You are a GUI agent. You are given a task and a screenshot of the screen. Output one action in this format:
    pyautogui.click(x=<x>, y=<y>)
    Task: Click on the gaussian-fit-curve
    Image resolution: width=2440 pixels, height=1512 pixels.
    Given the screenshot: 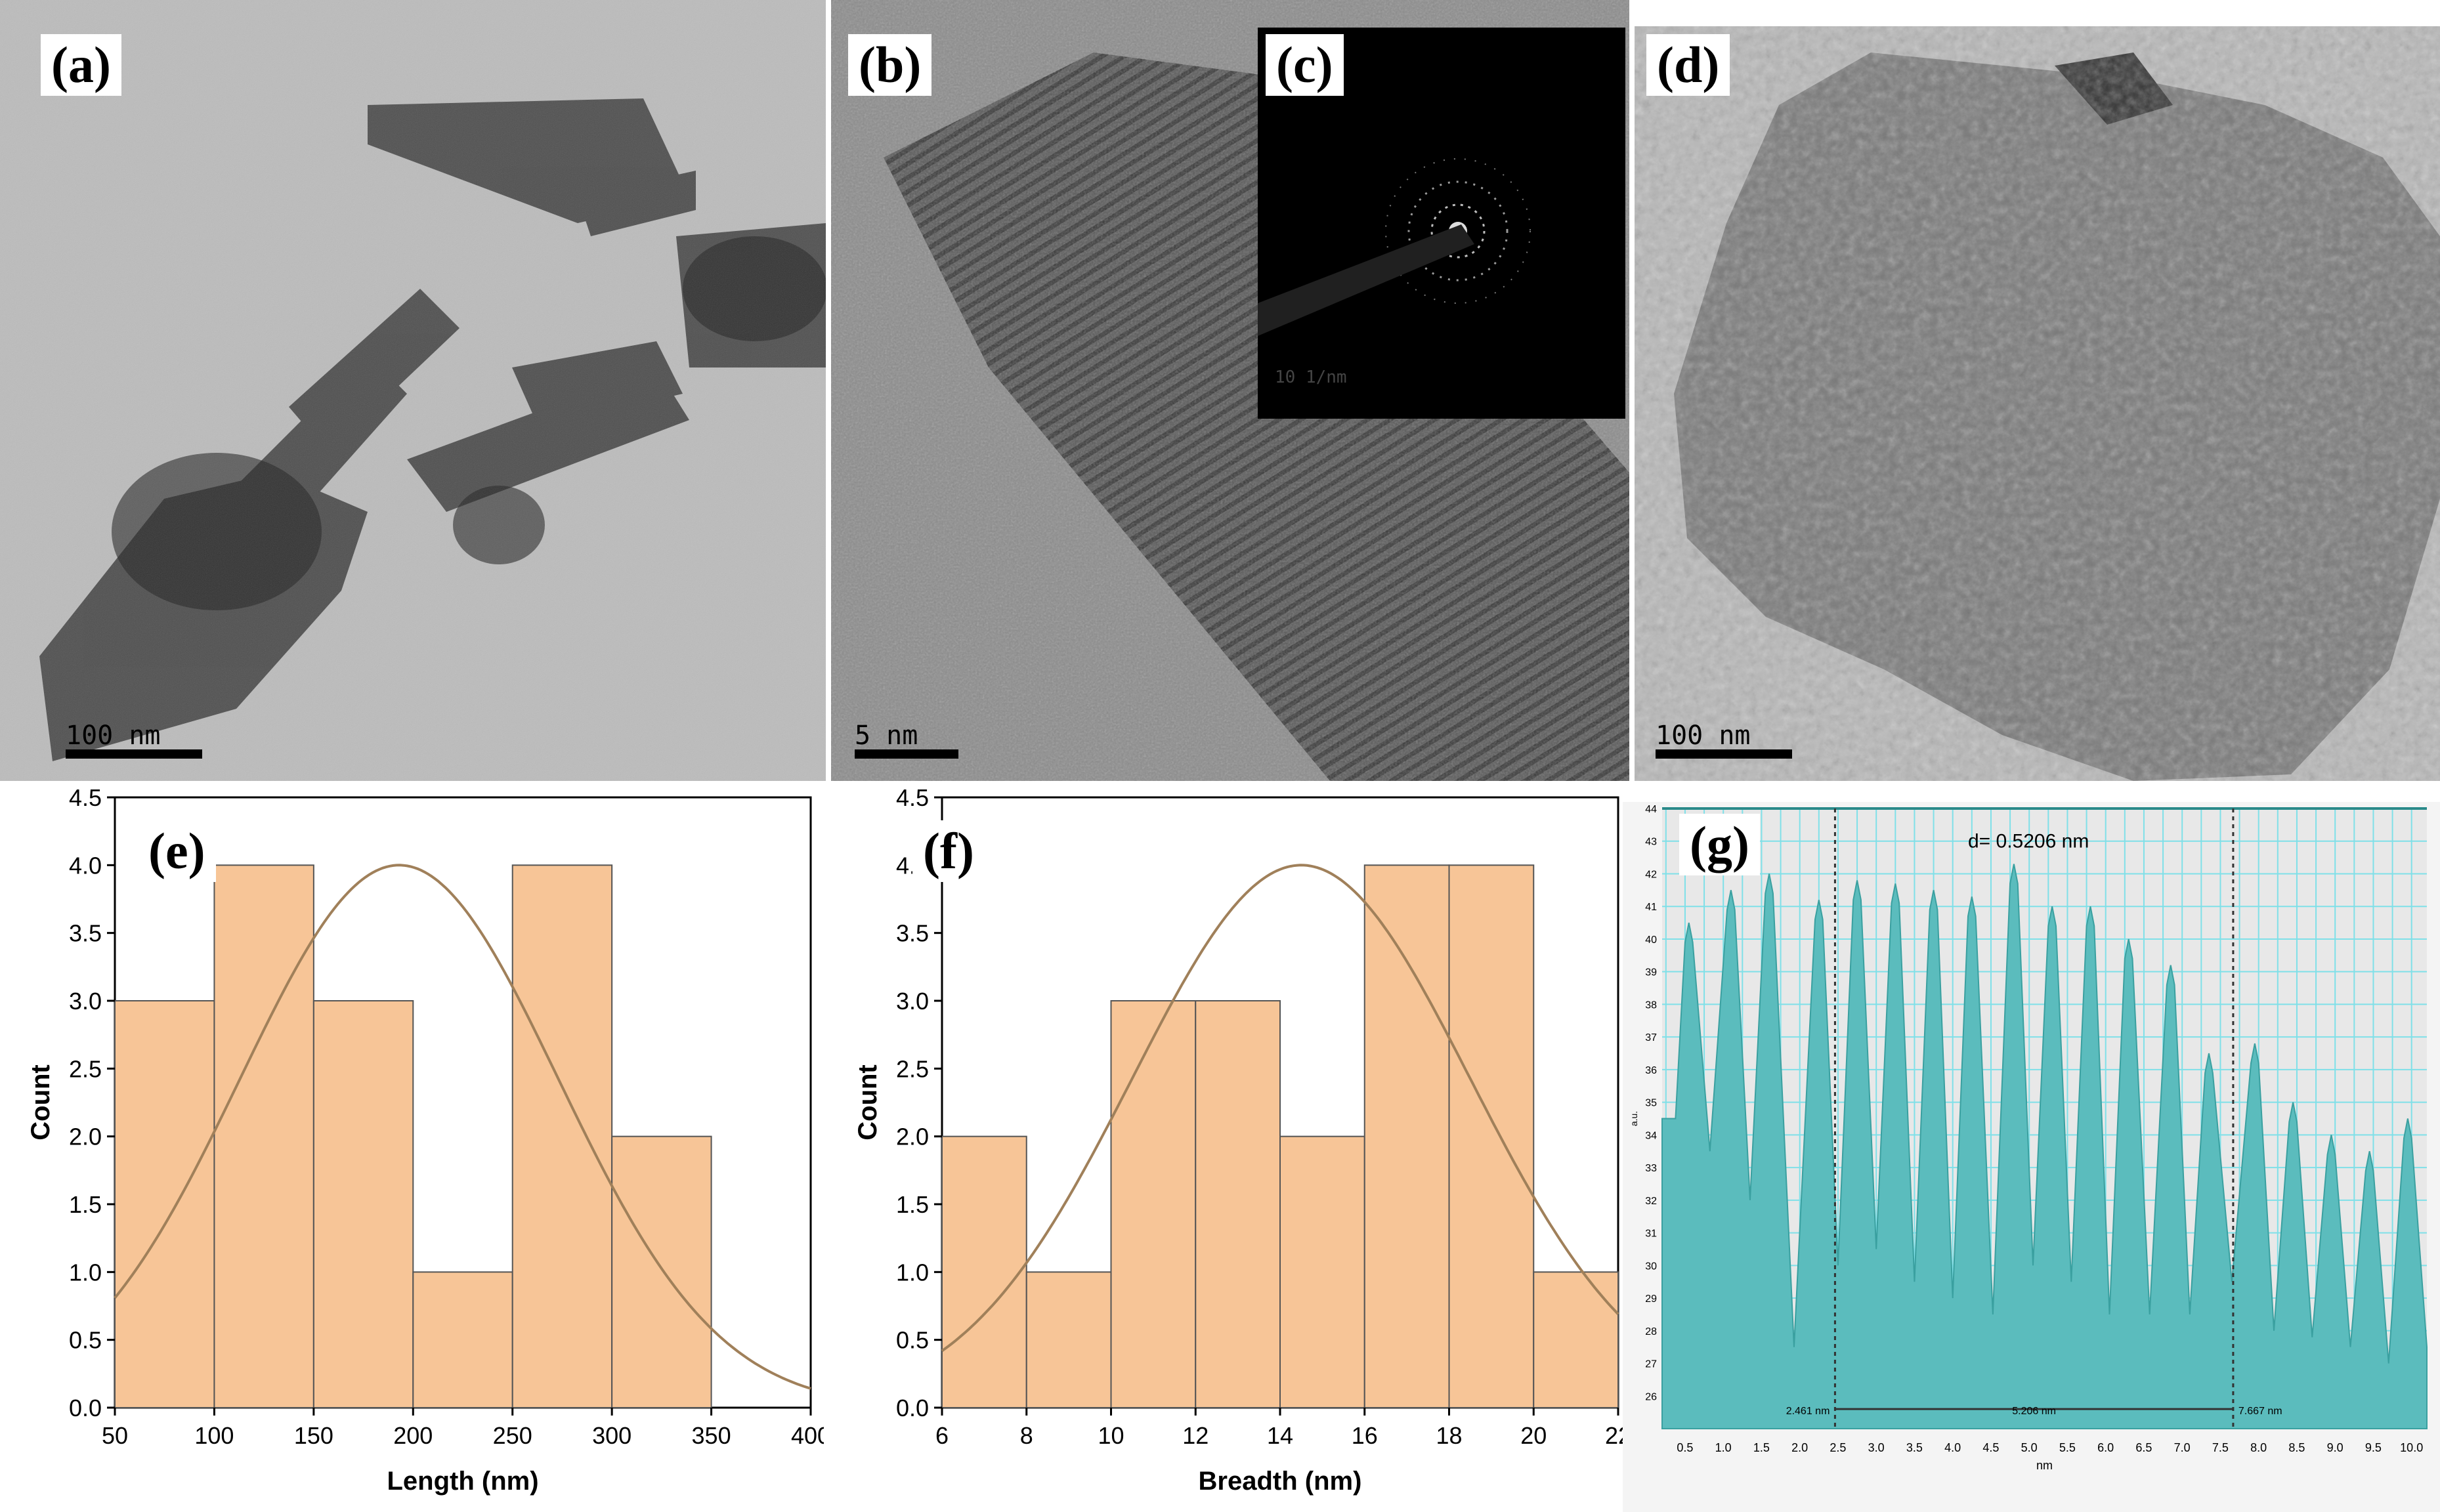 What is the action you would take?
    pyautogui.click(x=1280, y=1108)
    